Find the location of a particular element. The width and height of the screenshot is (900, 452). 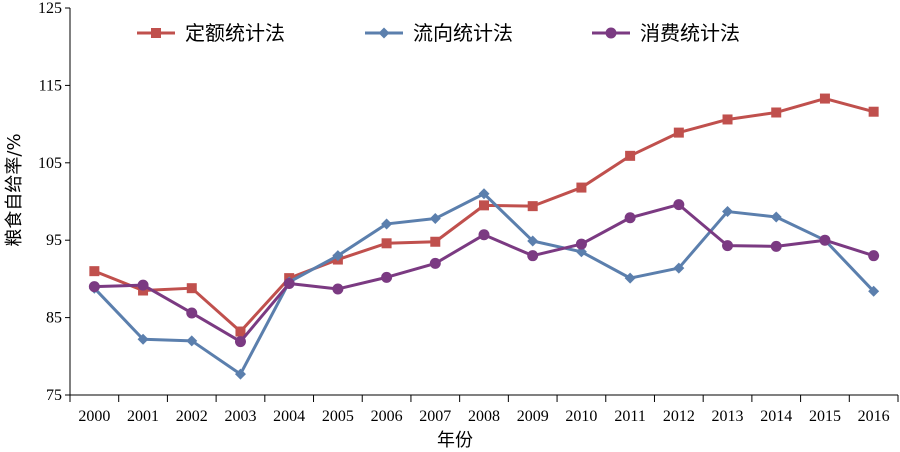

x-tick-label: 2011 is located at coordinates (629, 416).